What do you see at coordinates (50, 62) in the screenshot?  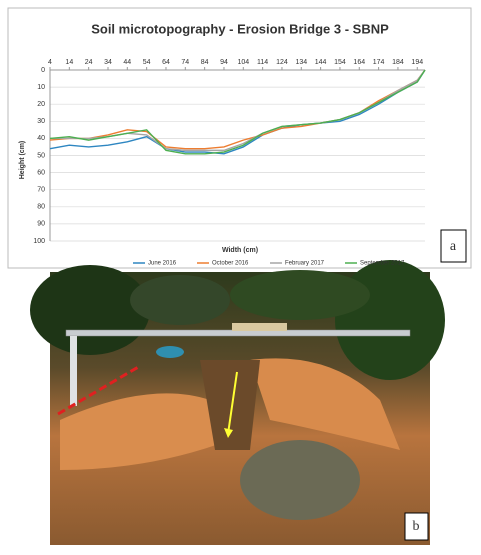 I see `x-tick-label: 4` at bounding box center [50, 62].